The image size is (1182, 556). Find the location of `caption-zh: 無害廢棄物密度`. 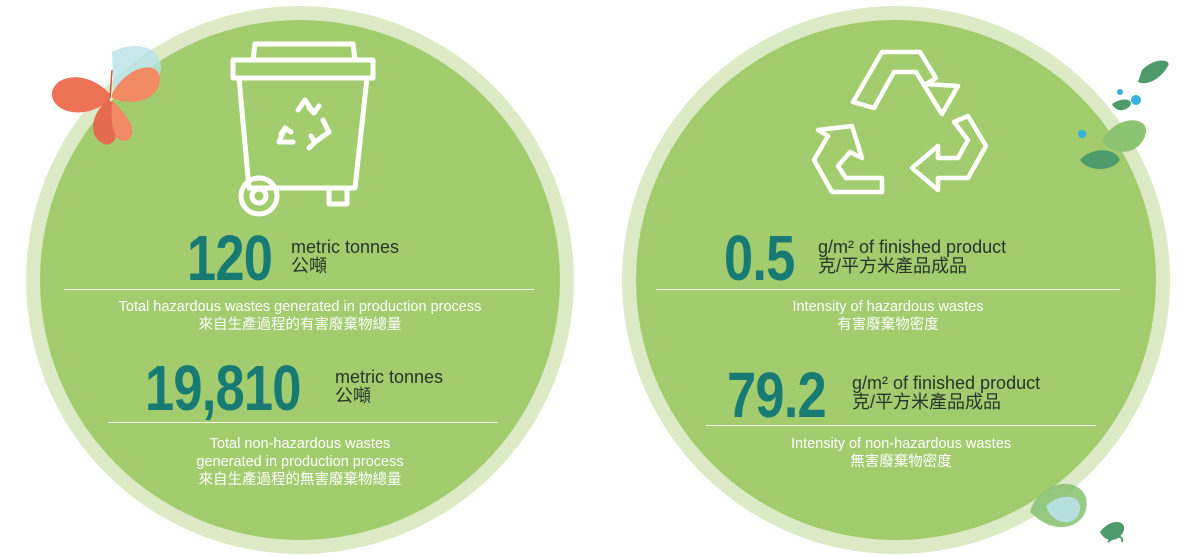

caption-zh: 無害廢棄物密度 is located at coordinates (901, 462).